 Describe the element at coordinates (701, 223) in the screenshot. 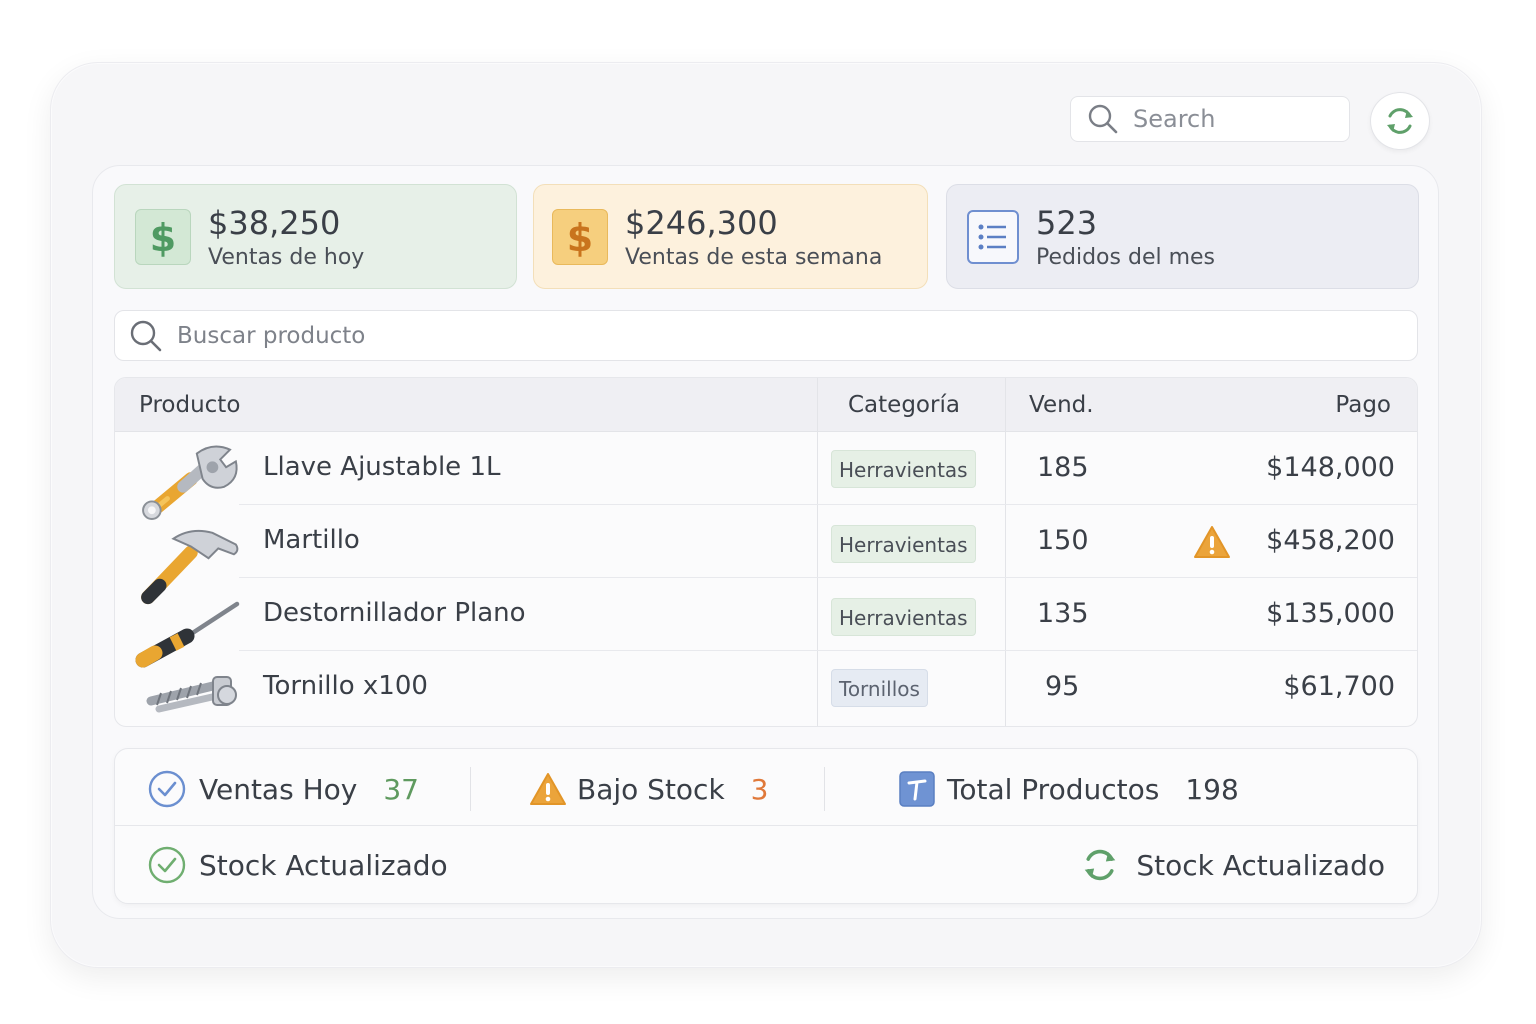

I see `card-value: $246,300` at that location.